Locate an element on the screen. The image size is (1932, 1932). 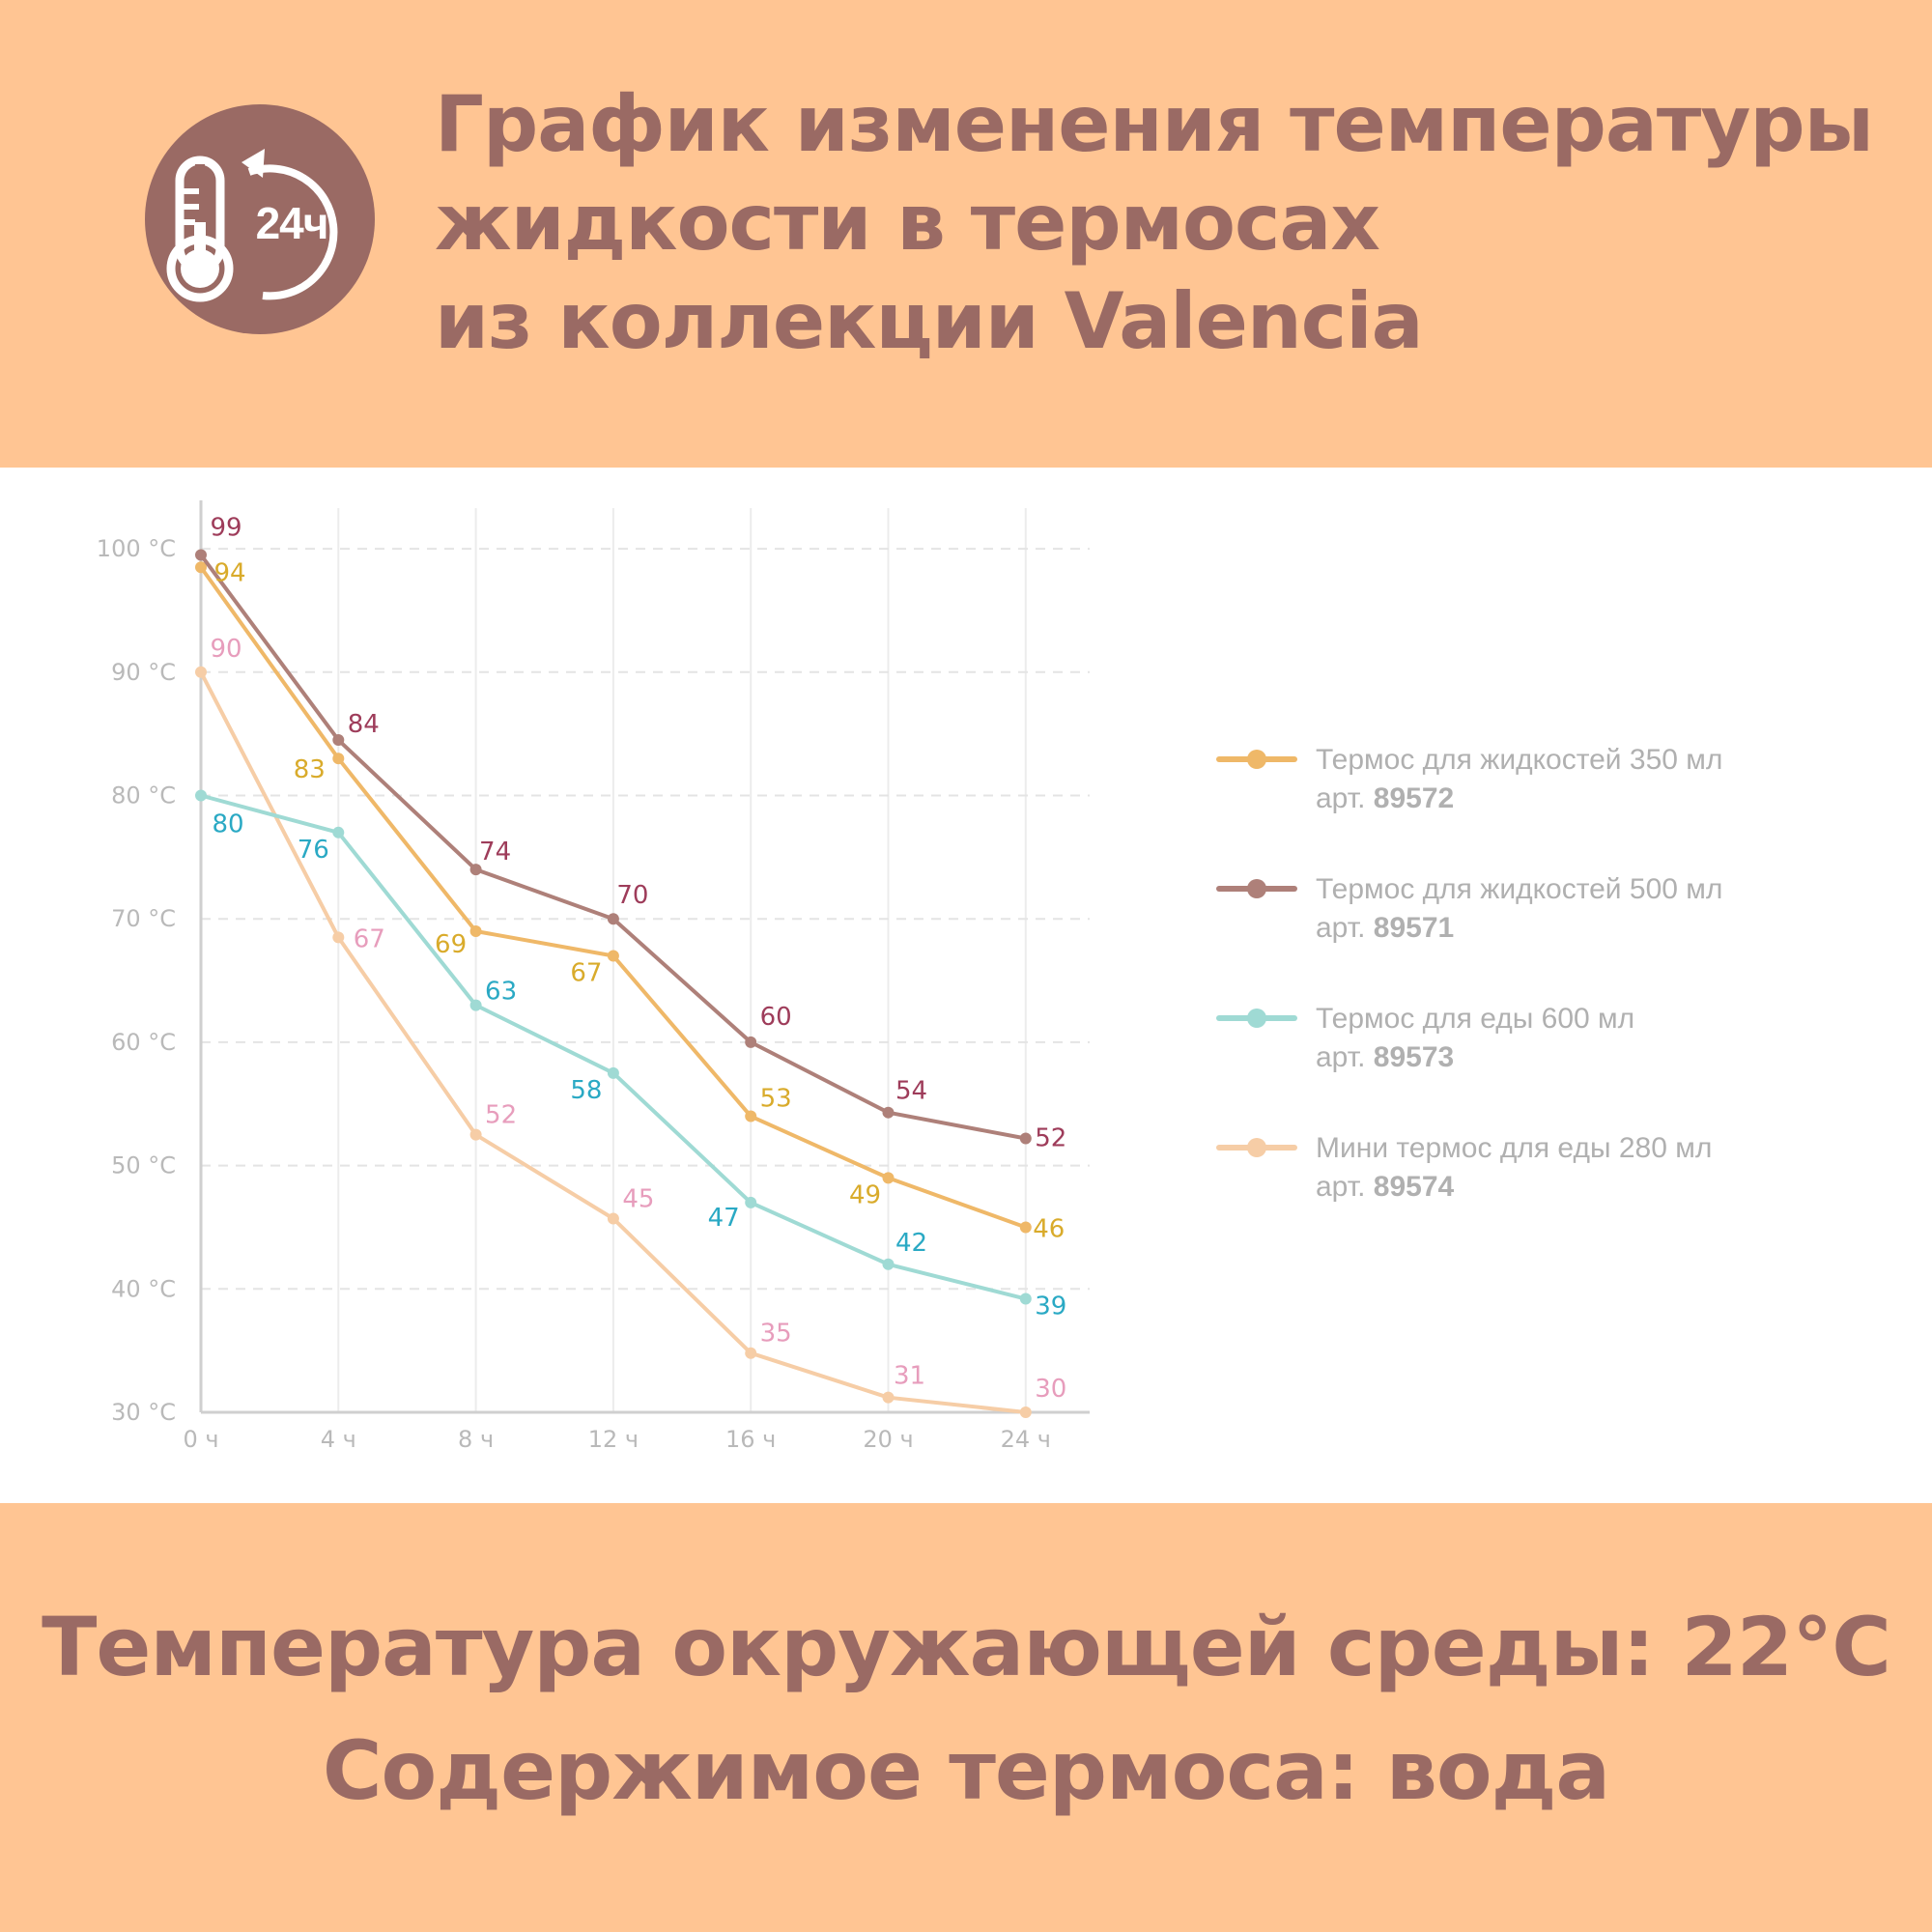
data-label: 90 is located at coordinates (226, 649).